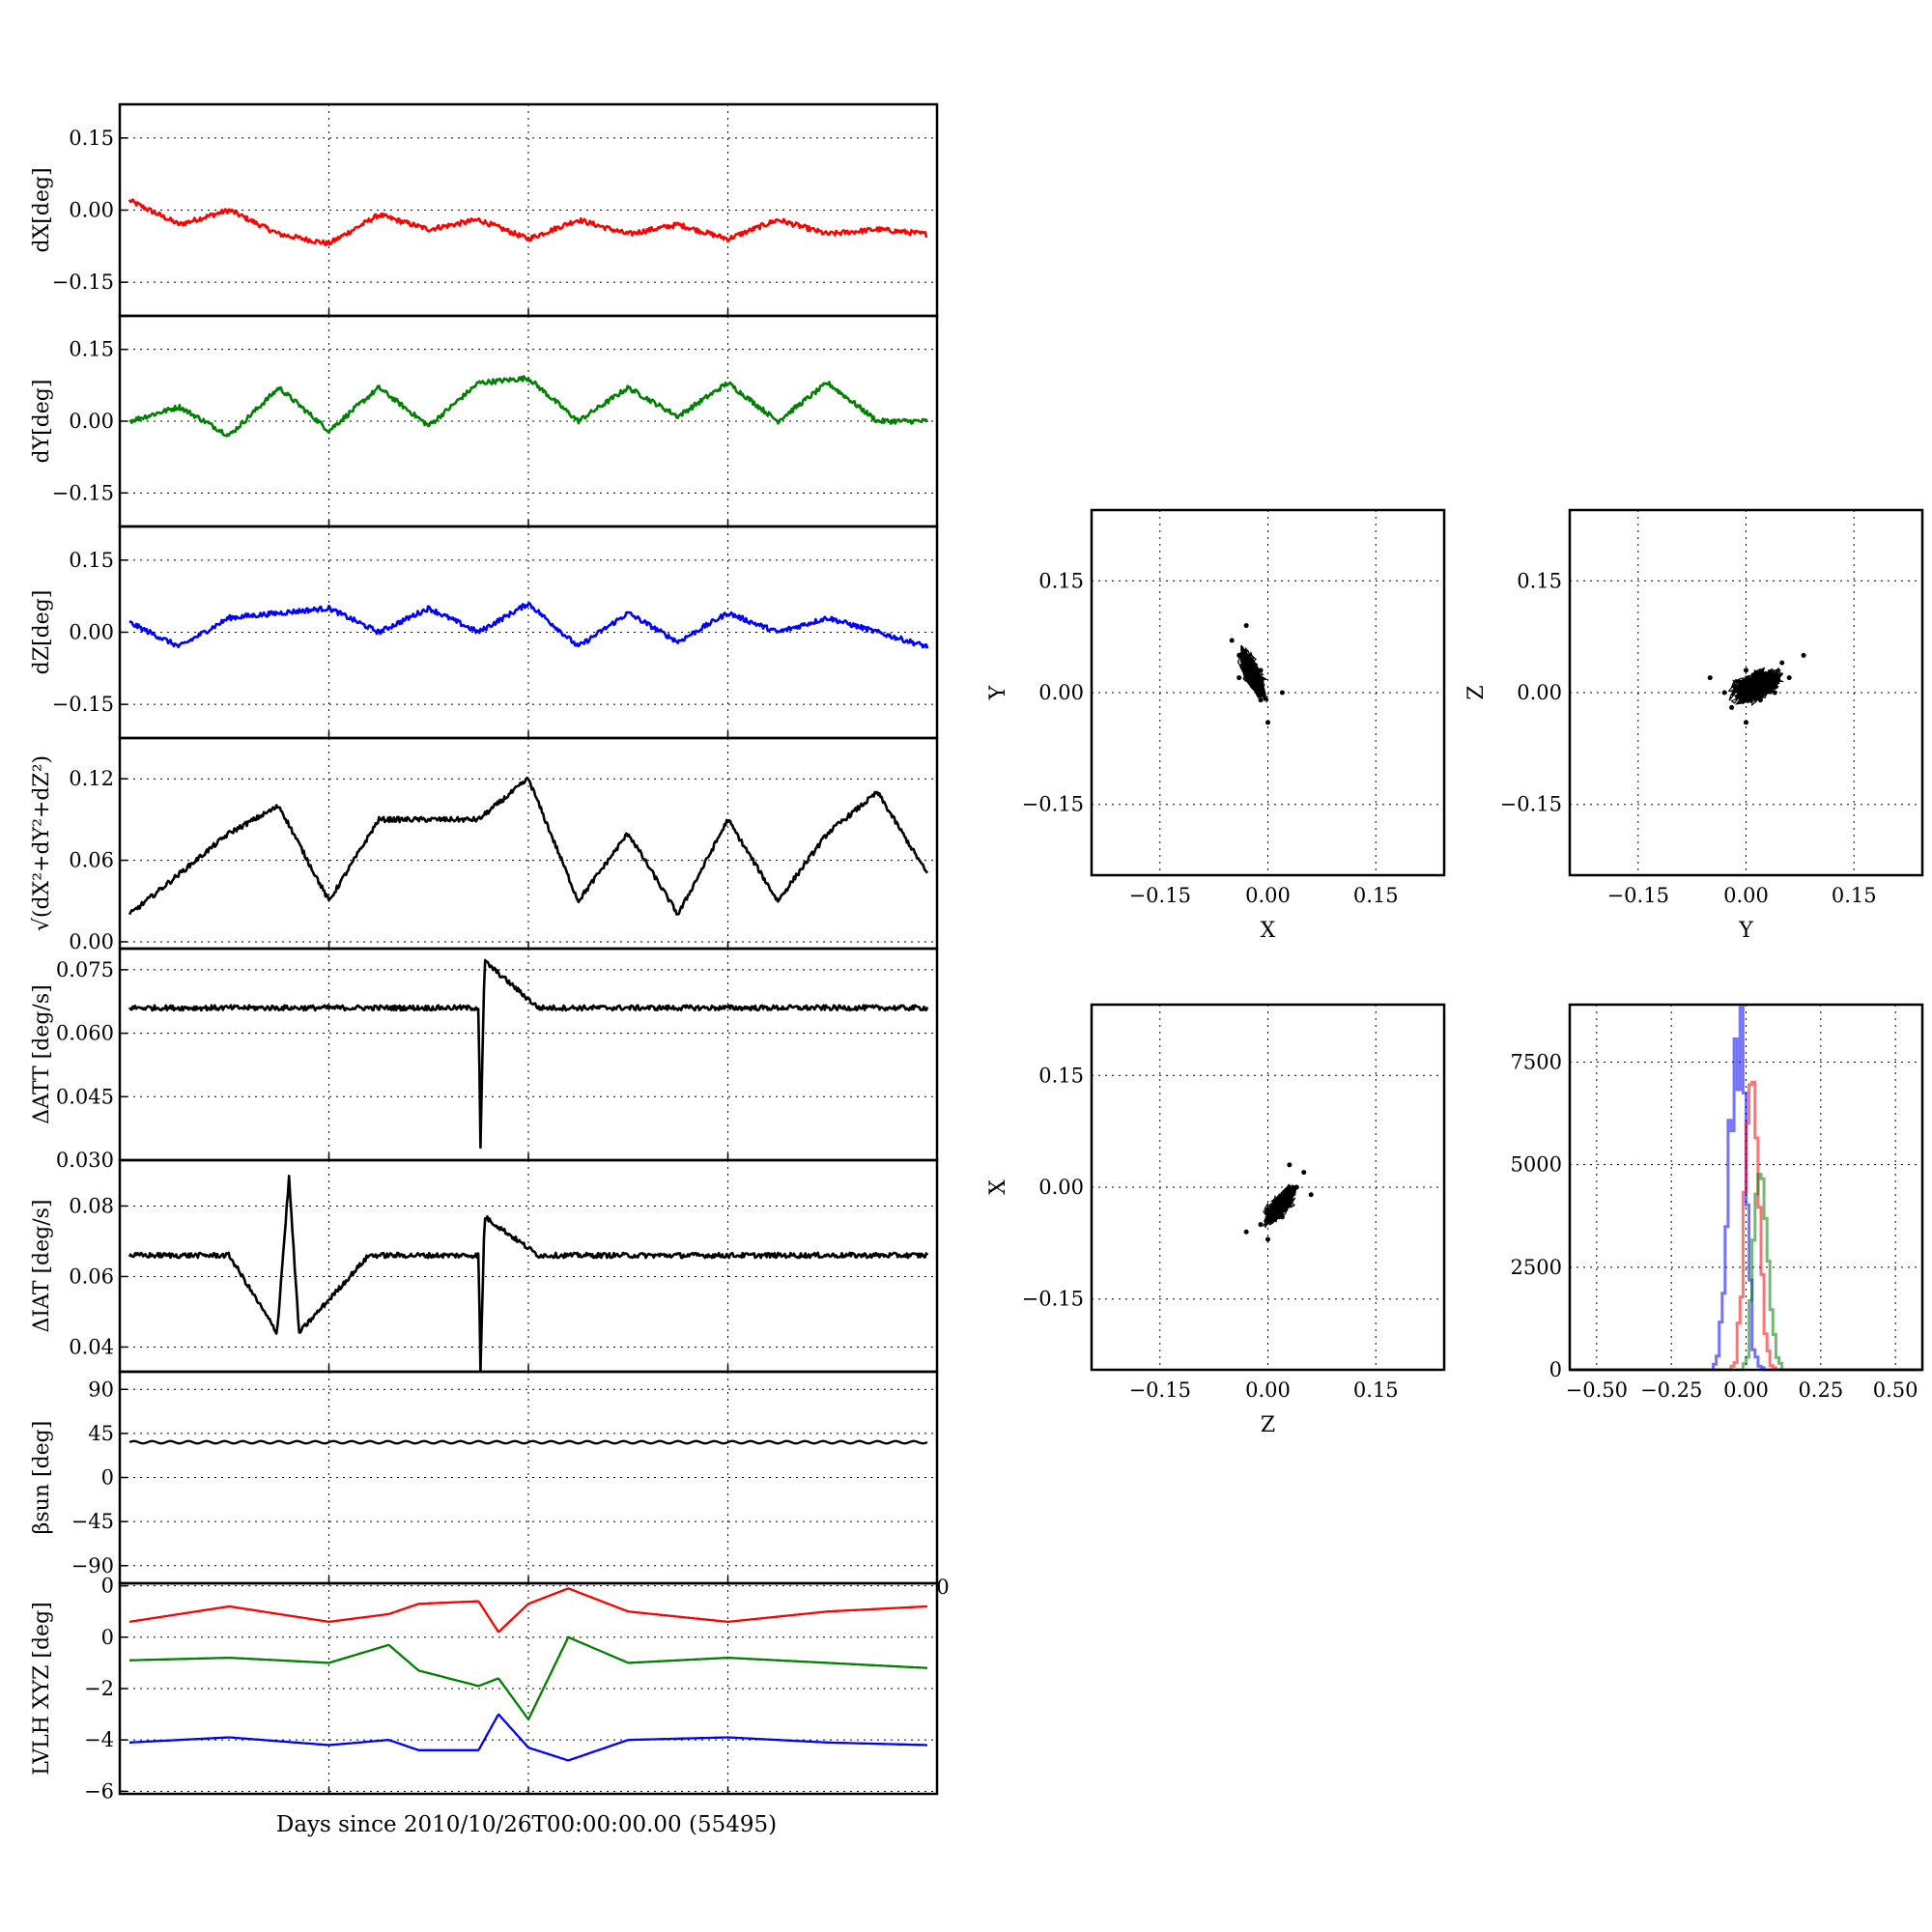 The height and width of the screenshot is (1932, 1932). I want to click on x-tick-label: −0.25, so click(1671, 1390).